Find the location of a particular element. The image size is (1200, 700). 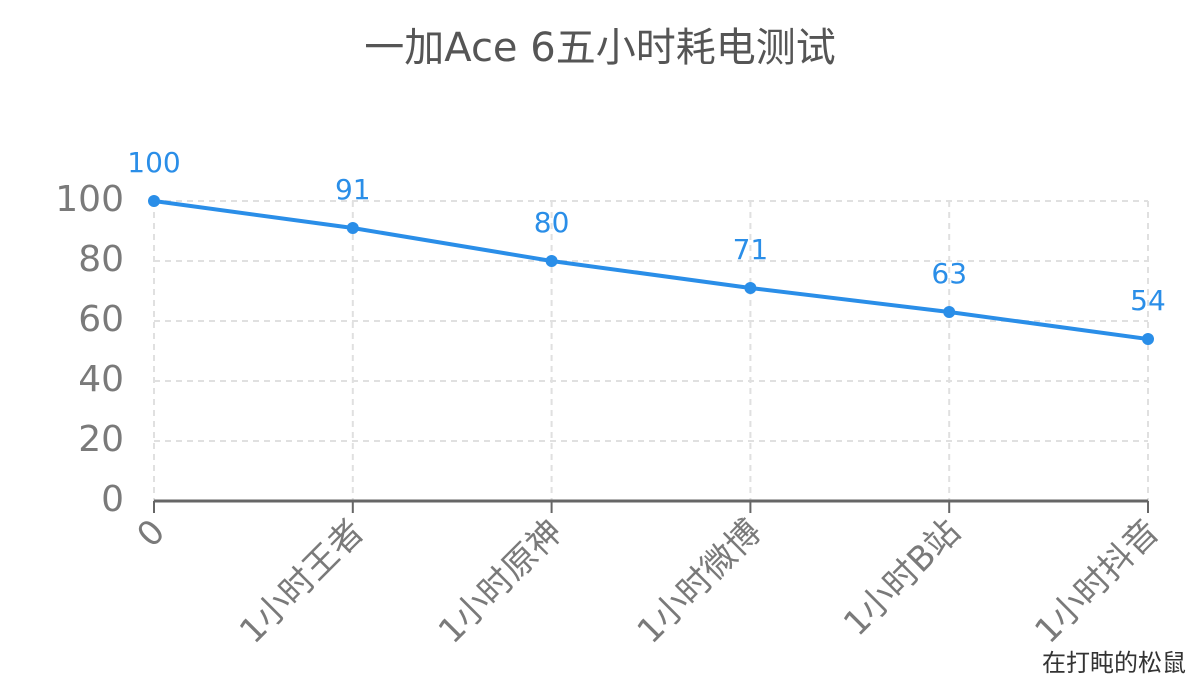

watermark: 在打盹的松鼠 is located at coordinates (1114, 663).